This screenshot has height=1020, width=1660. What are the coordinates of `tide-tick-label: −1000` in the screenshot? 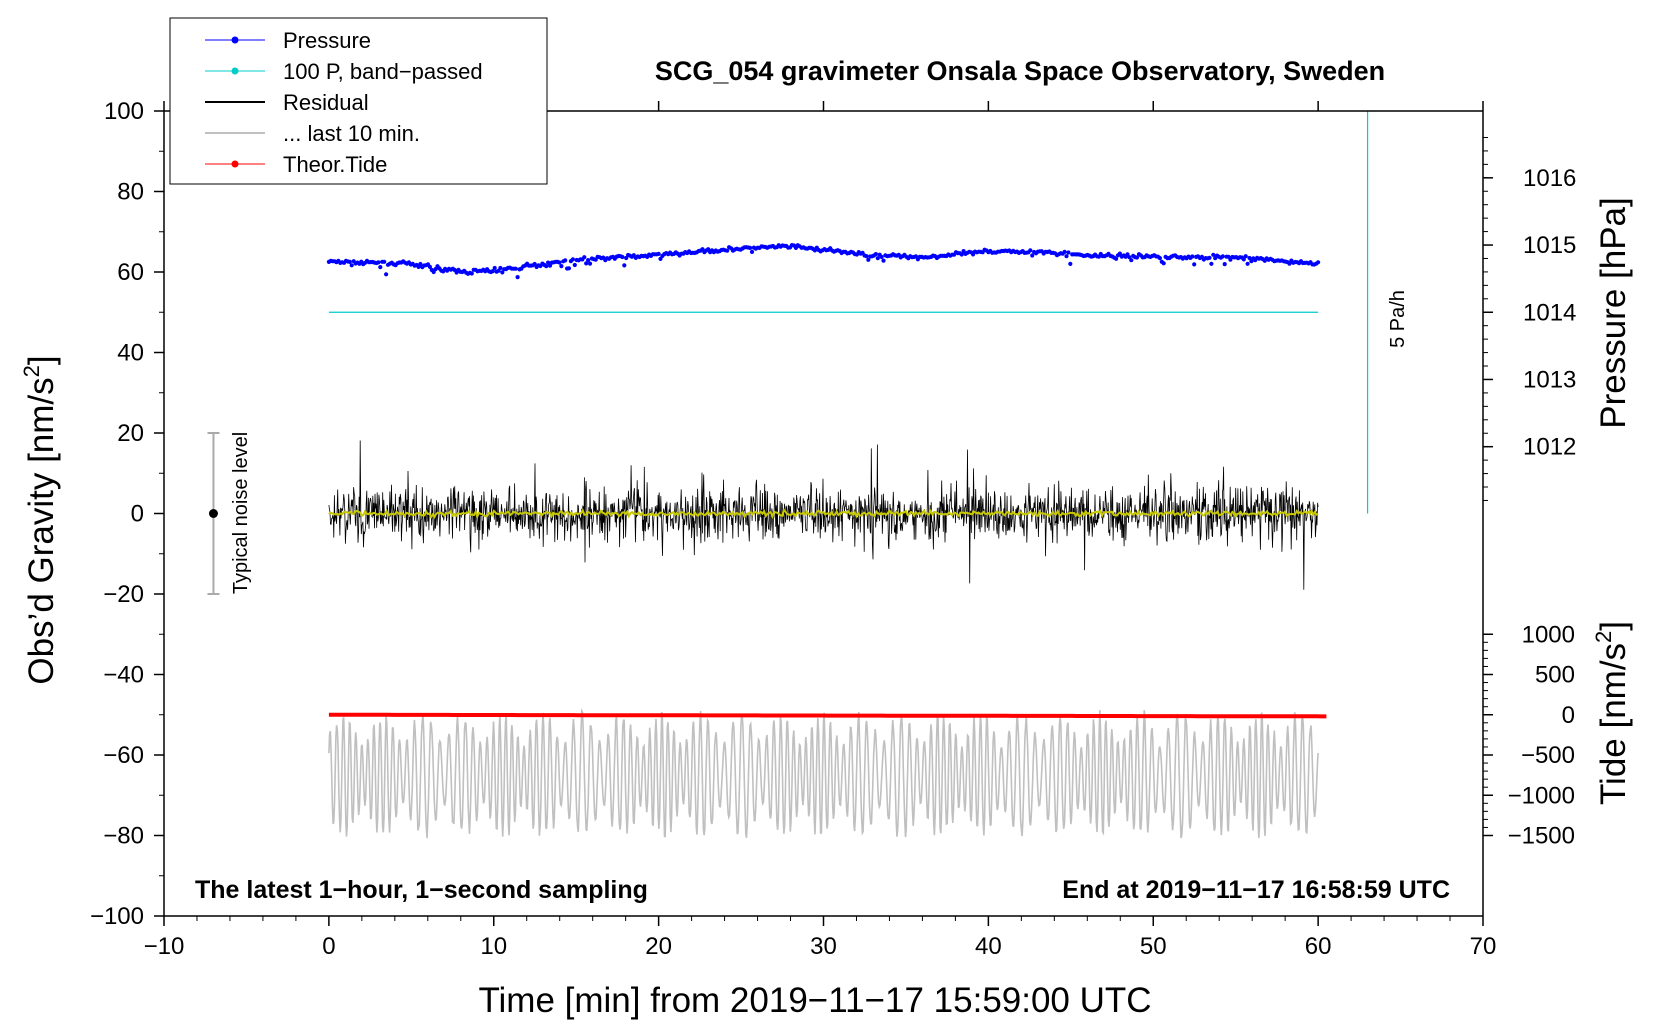 It's located at (1541, 795).